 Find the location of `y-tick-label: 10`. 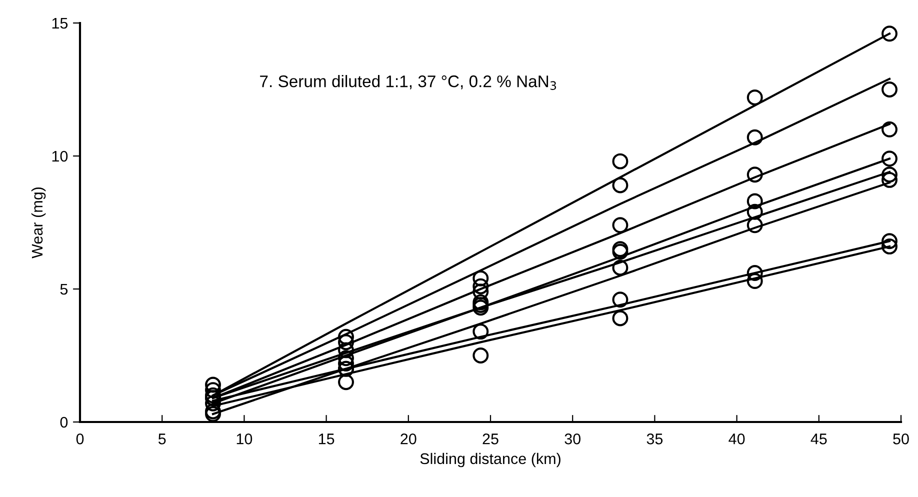

y-tick-label: 10 is located at coordinates (60, 156).